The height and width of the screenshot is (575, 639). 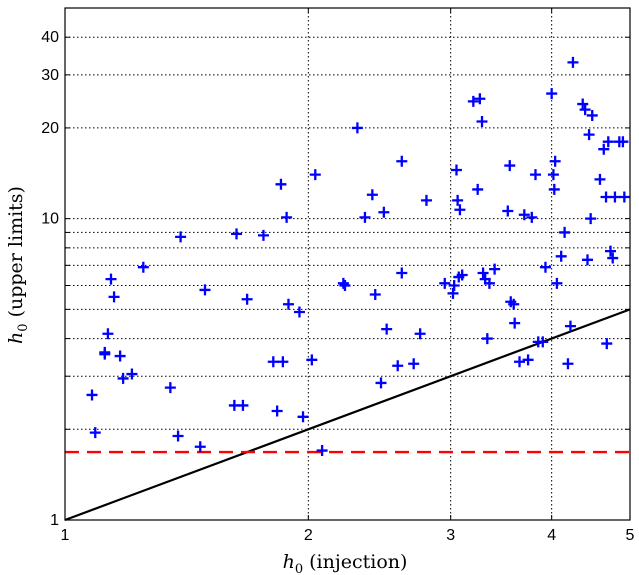 I want to click on x-tick-label: 5, so click(x=630, y=535).